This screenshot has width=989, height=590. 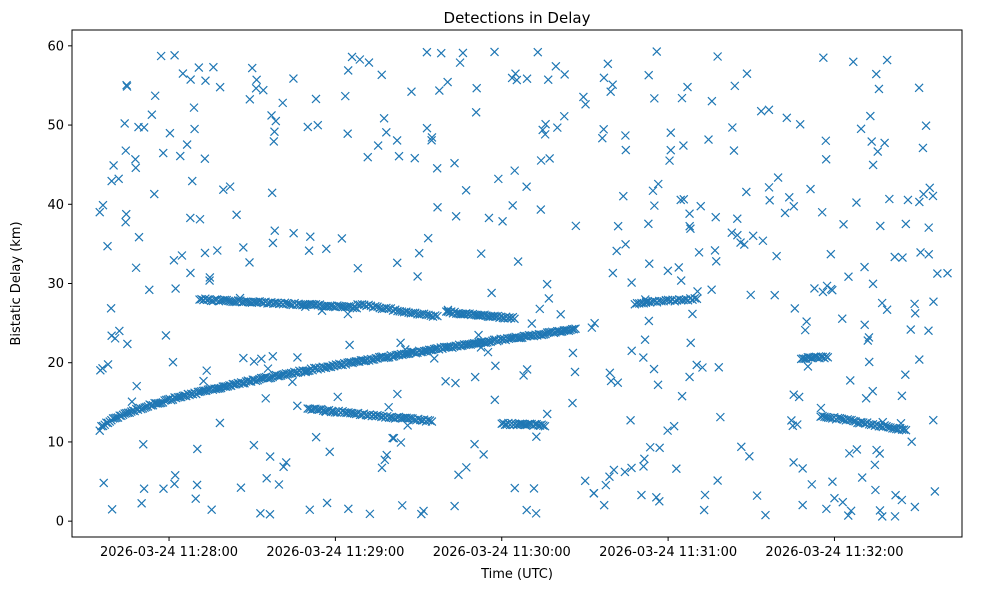 What do you see at coordinates (668, 552) in the screenshot?
I see `x-tick-label: 2026-03-24 11:31:00` at bounding box center [668, 552].